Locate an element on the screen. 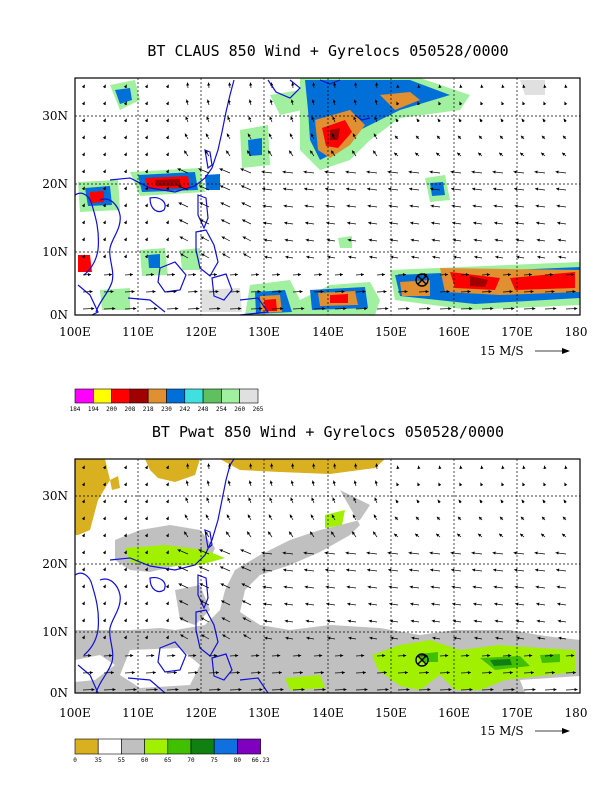 The width and height of the screenshot is (612, 792). lat-axis-labels: 30N 20N 10N 0N is located at coordinates (55, 215).